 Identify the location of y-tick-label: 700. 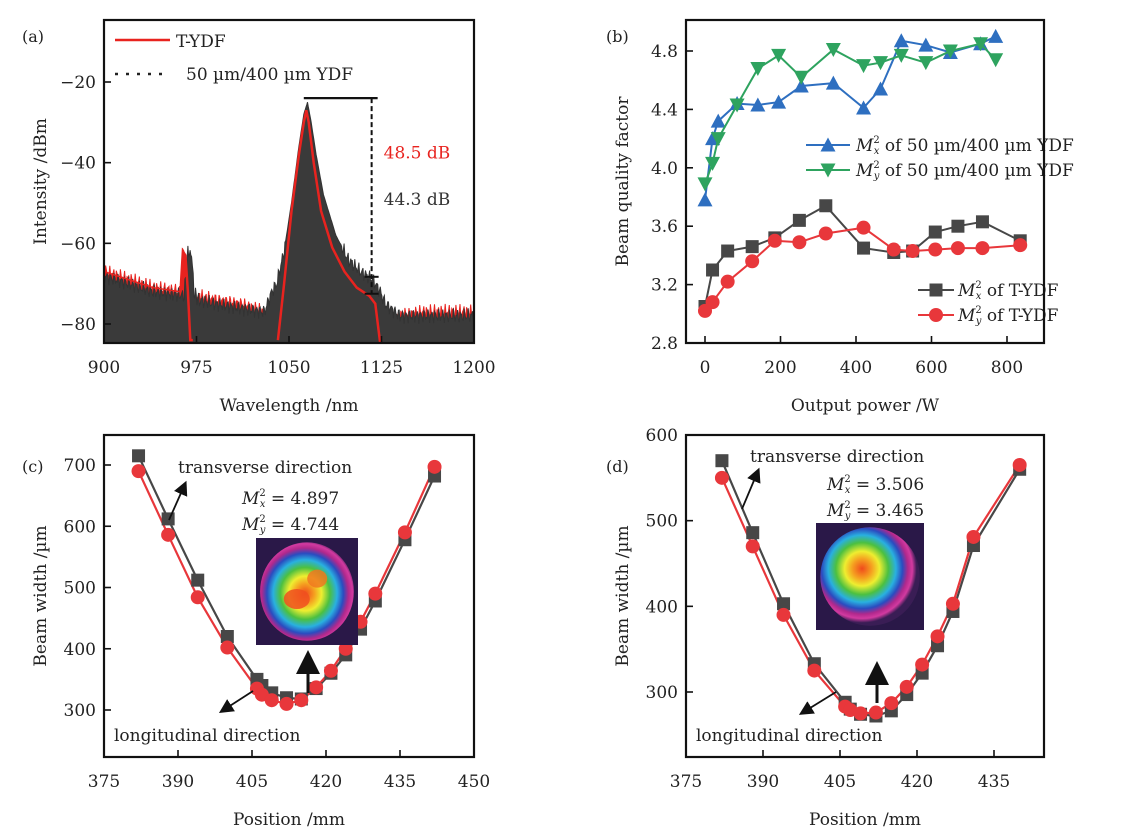
(80, 466).